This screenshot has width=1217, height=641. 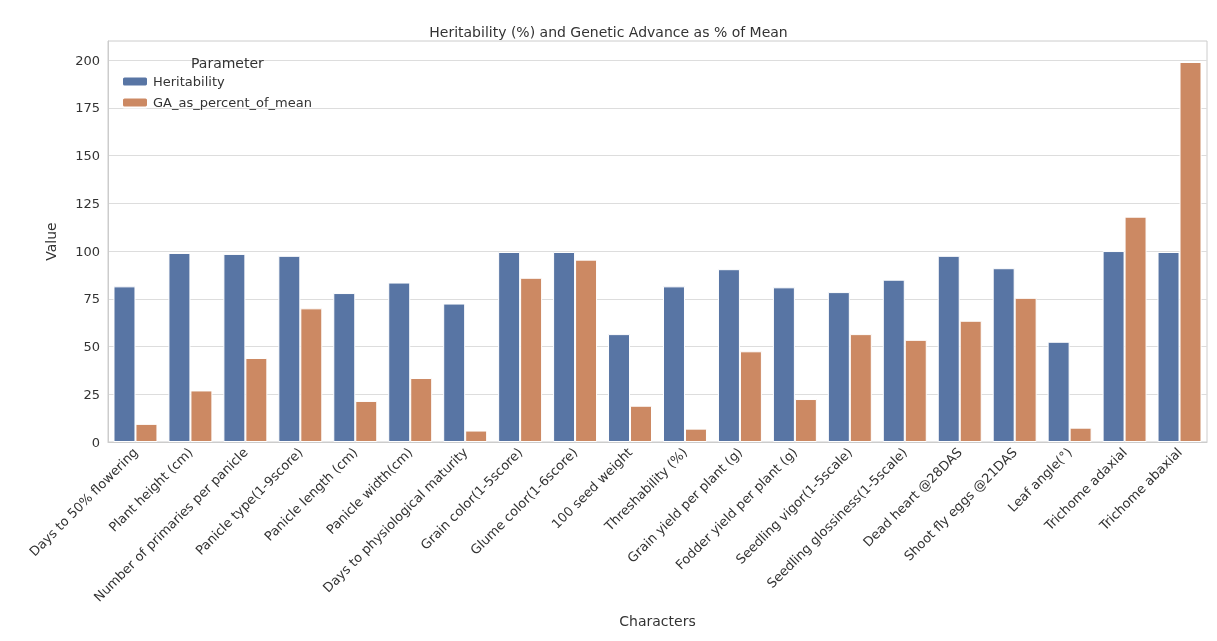 I want to click on y-tick-label: 125, so click(x=87, y=203).